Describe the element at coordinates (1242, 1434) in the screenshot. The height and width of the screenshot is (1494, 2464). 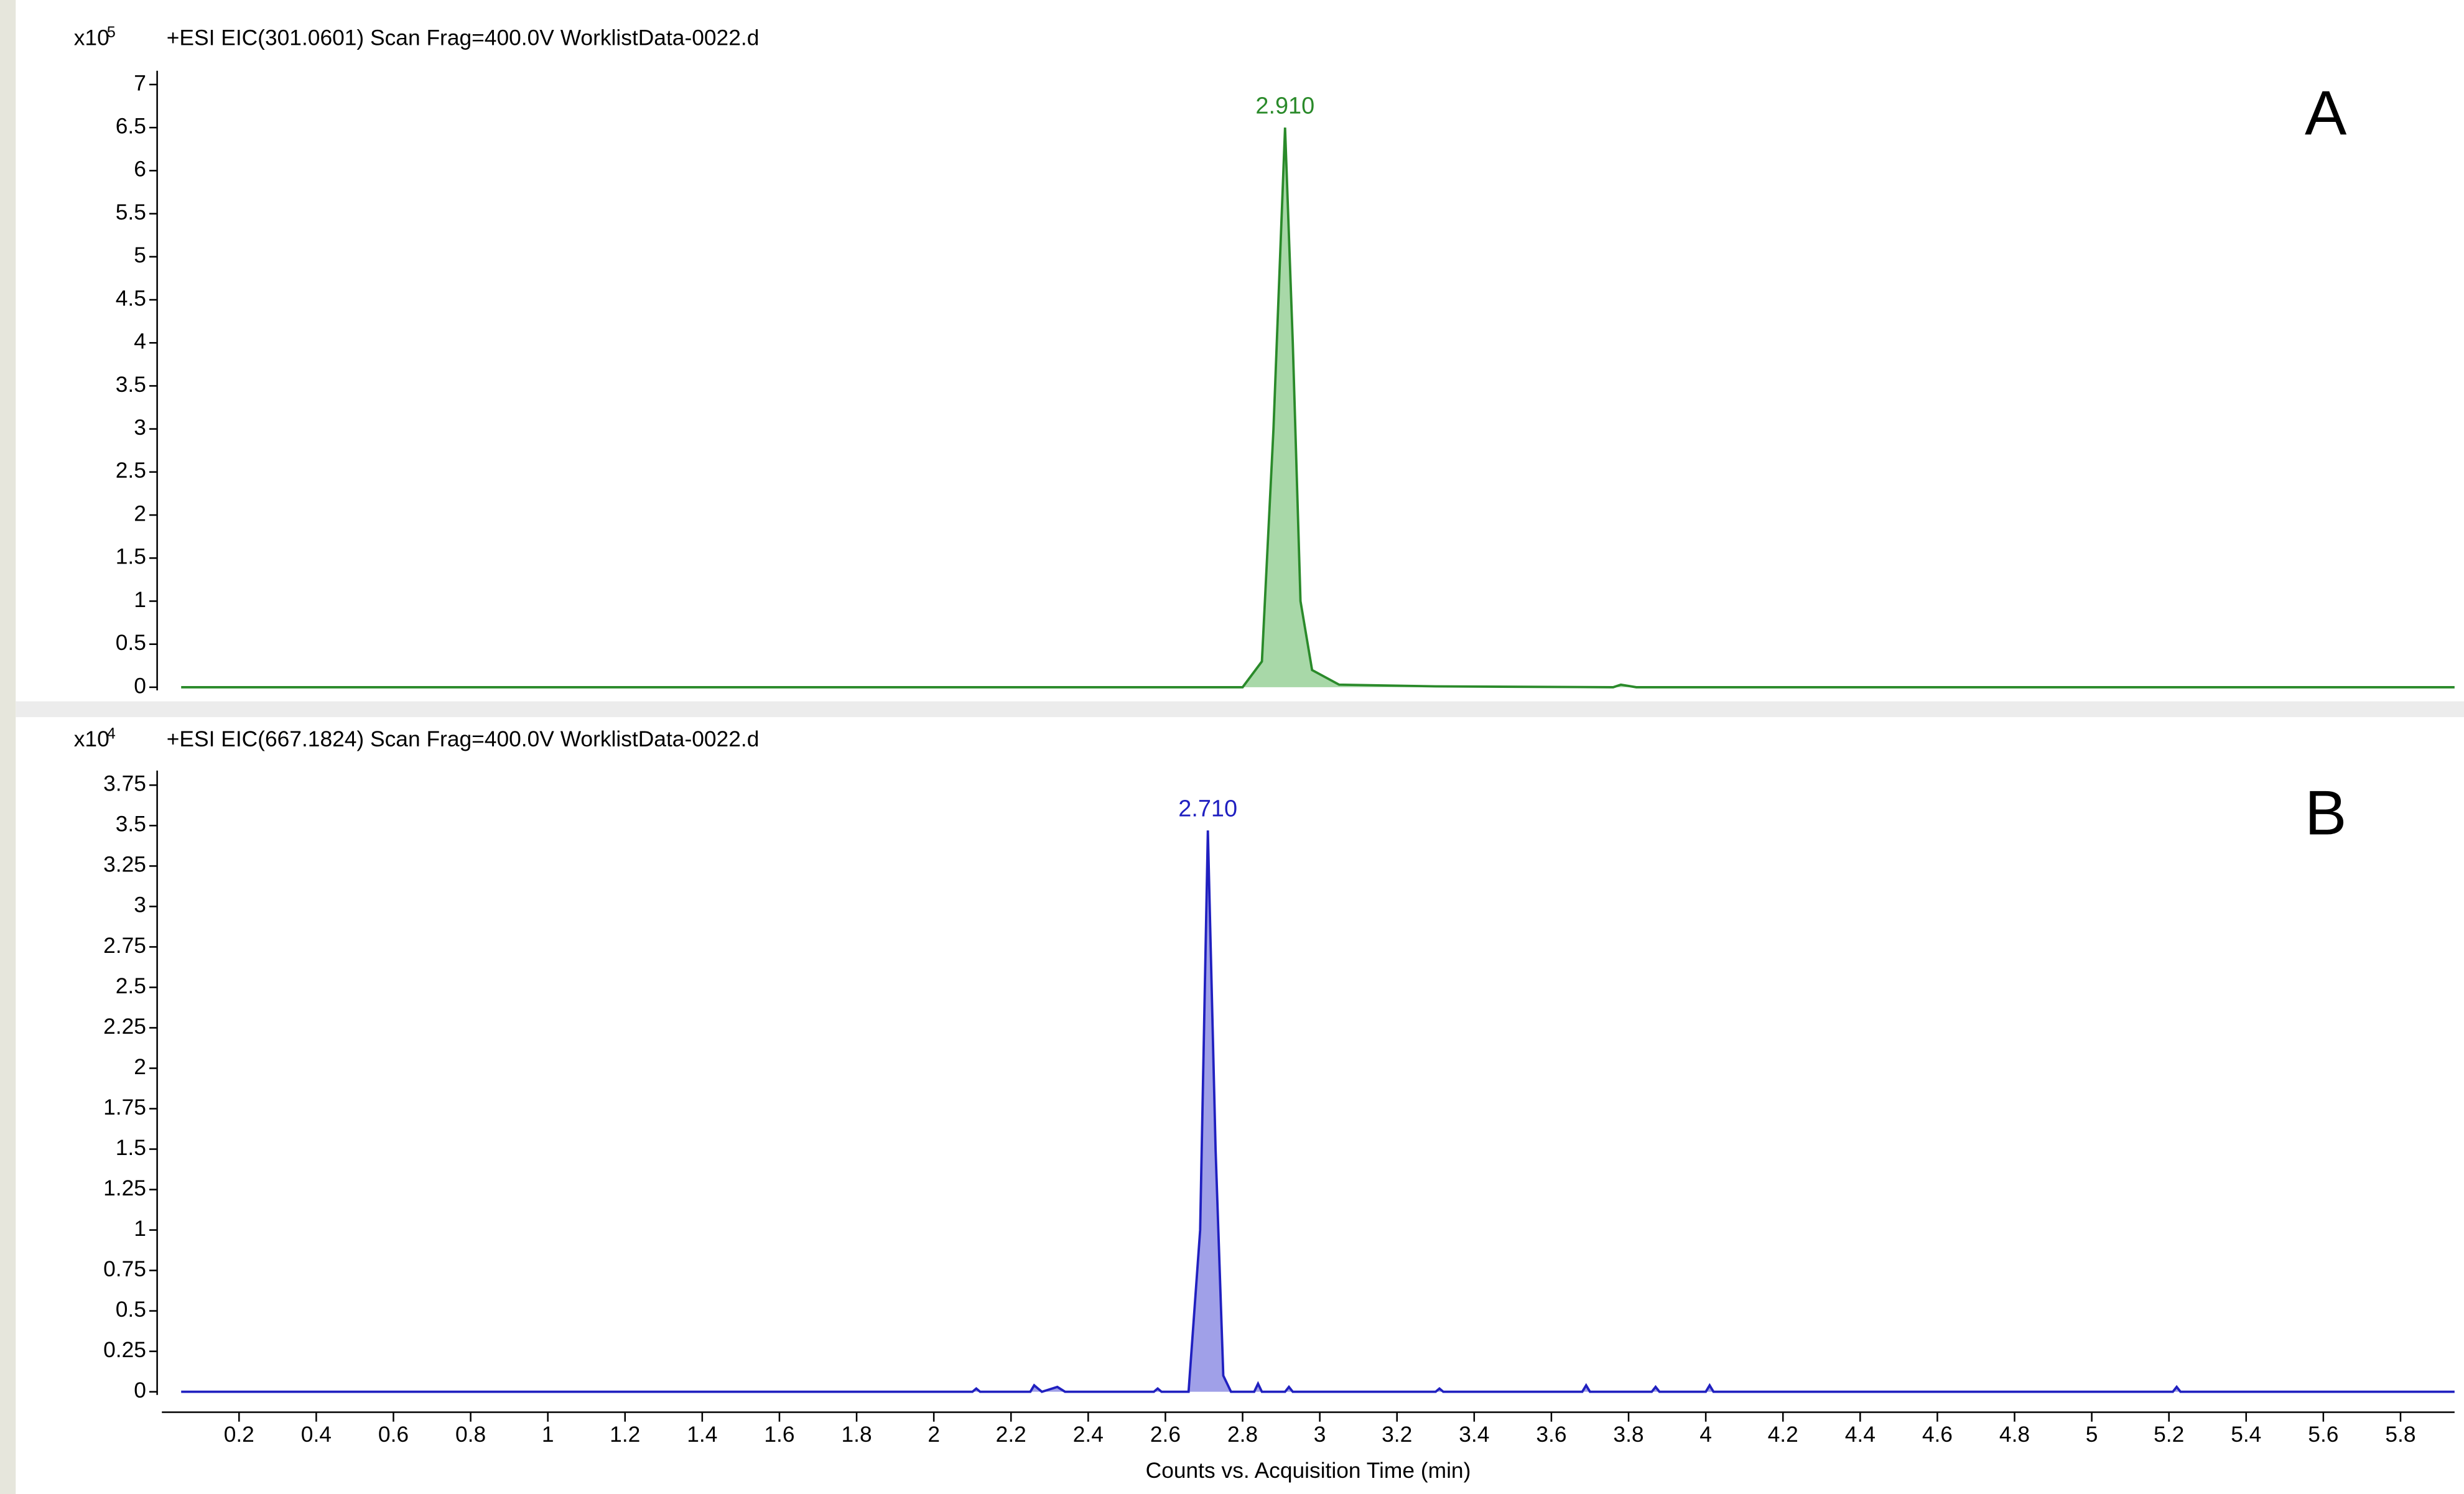
I see `x-tick-label: 2.8` at that location.